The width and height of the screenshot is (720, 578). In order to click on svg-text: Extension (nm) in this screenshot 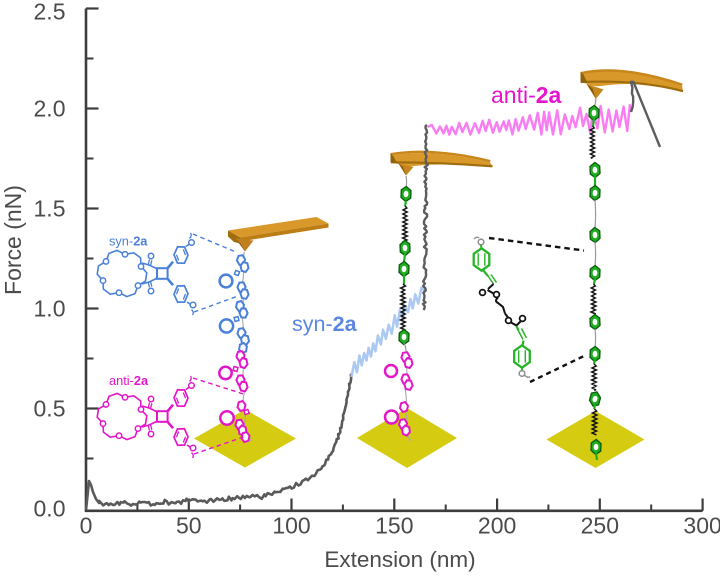, I will do `click(399, 559)`.